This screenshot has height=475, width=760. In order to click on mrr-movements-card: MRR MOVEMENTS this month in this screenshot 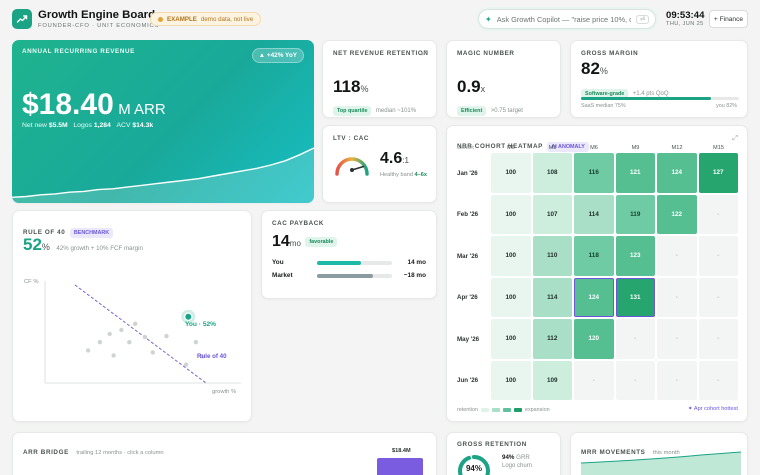, I will do `click(659, 453)`.